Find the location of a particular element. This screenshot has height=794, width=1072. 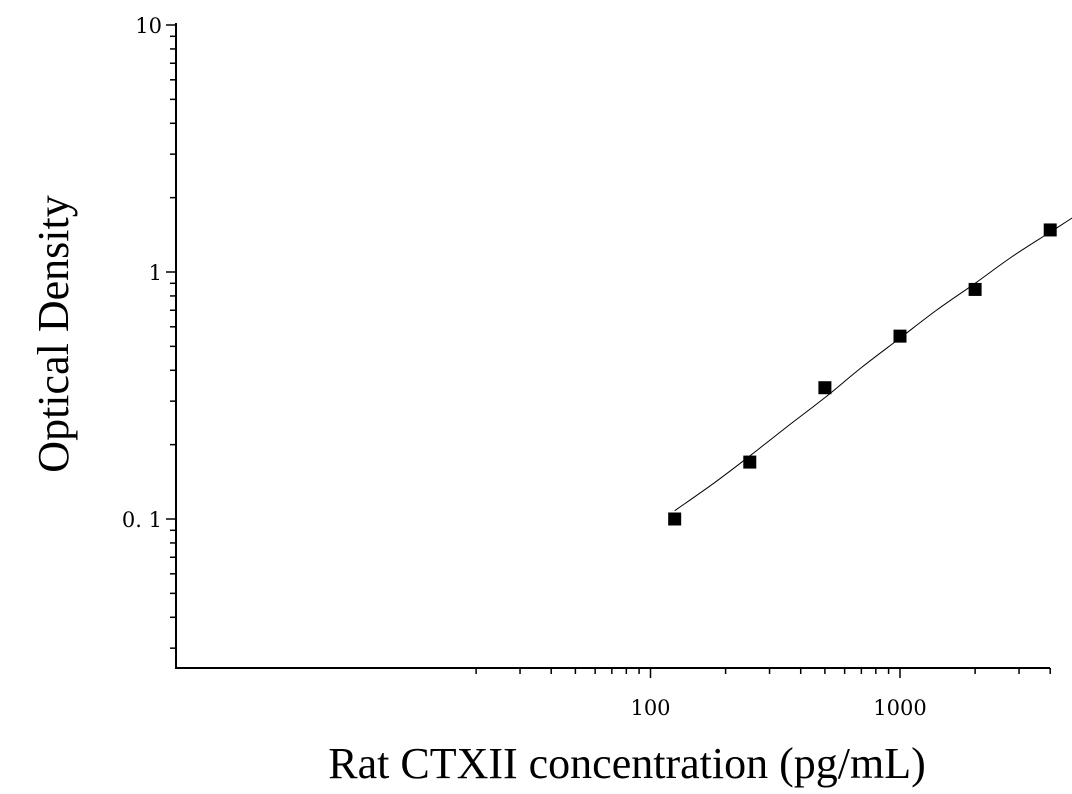

y-axis-title: Optical Density is located at coordinates (53, 333).